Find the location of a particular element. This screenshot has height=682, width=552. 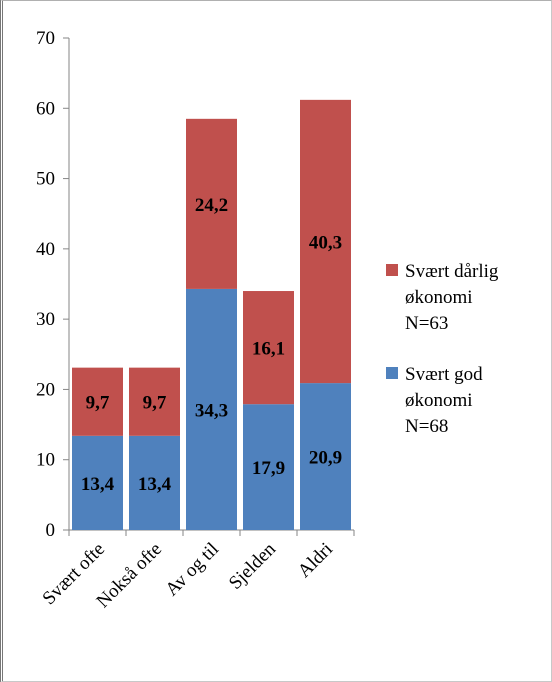

y-axis: 0 10 20 30 40 50 60 70 is located at coordinates (53, 284).